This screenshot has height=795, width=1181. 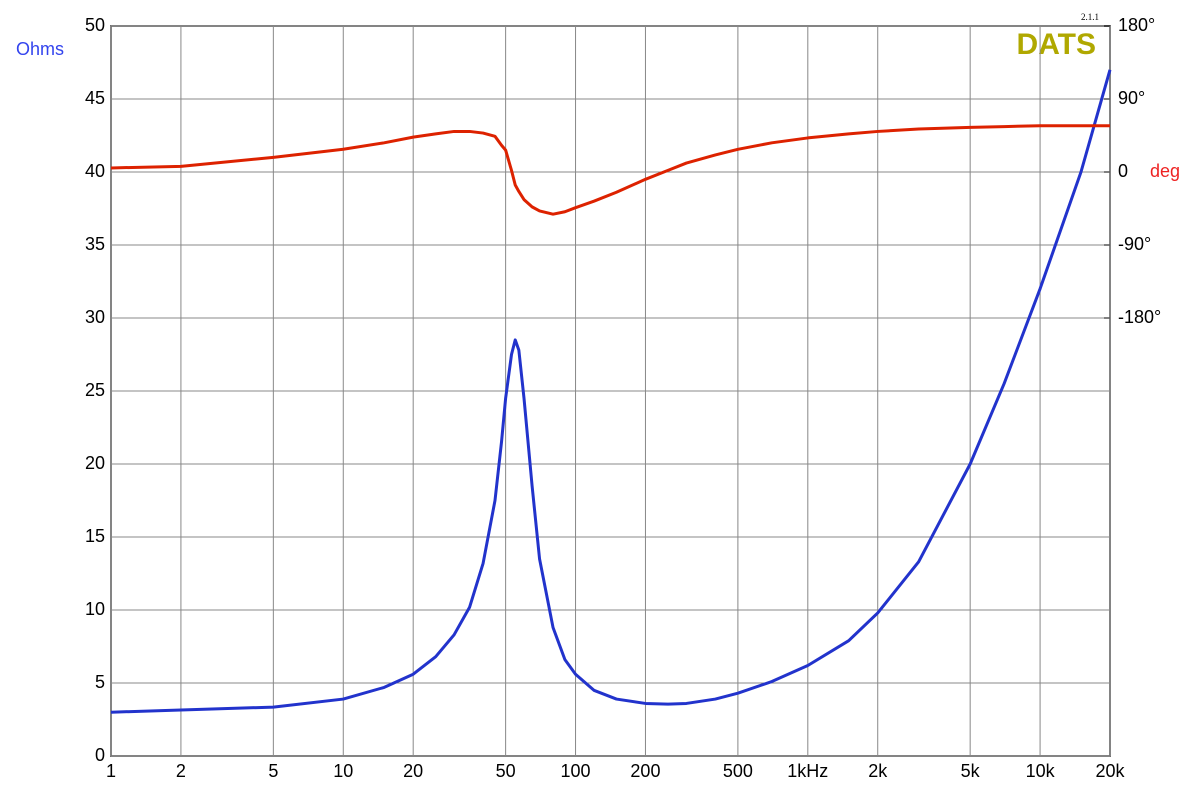 I want to click on y-tick-label: 30, so click(x=95, y=317).